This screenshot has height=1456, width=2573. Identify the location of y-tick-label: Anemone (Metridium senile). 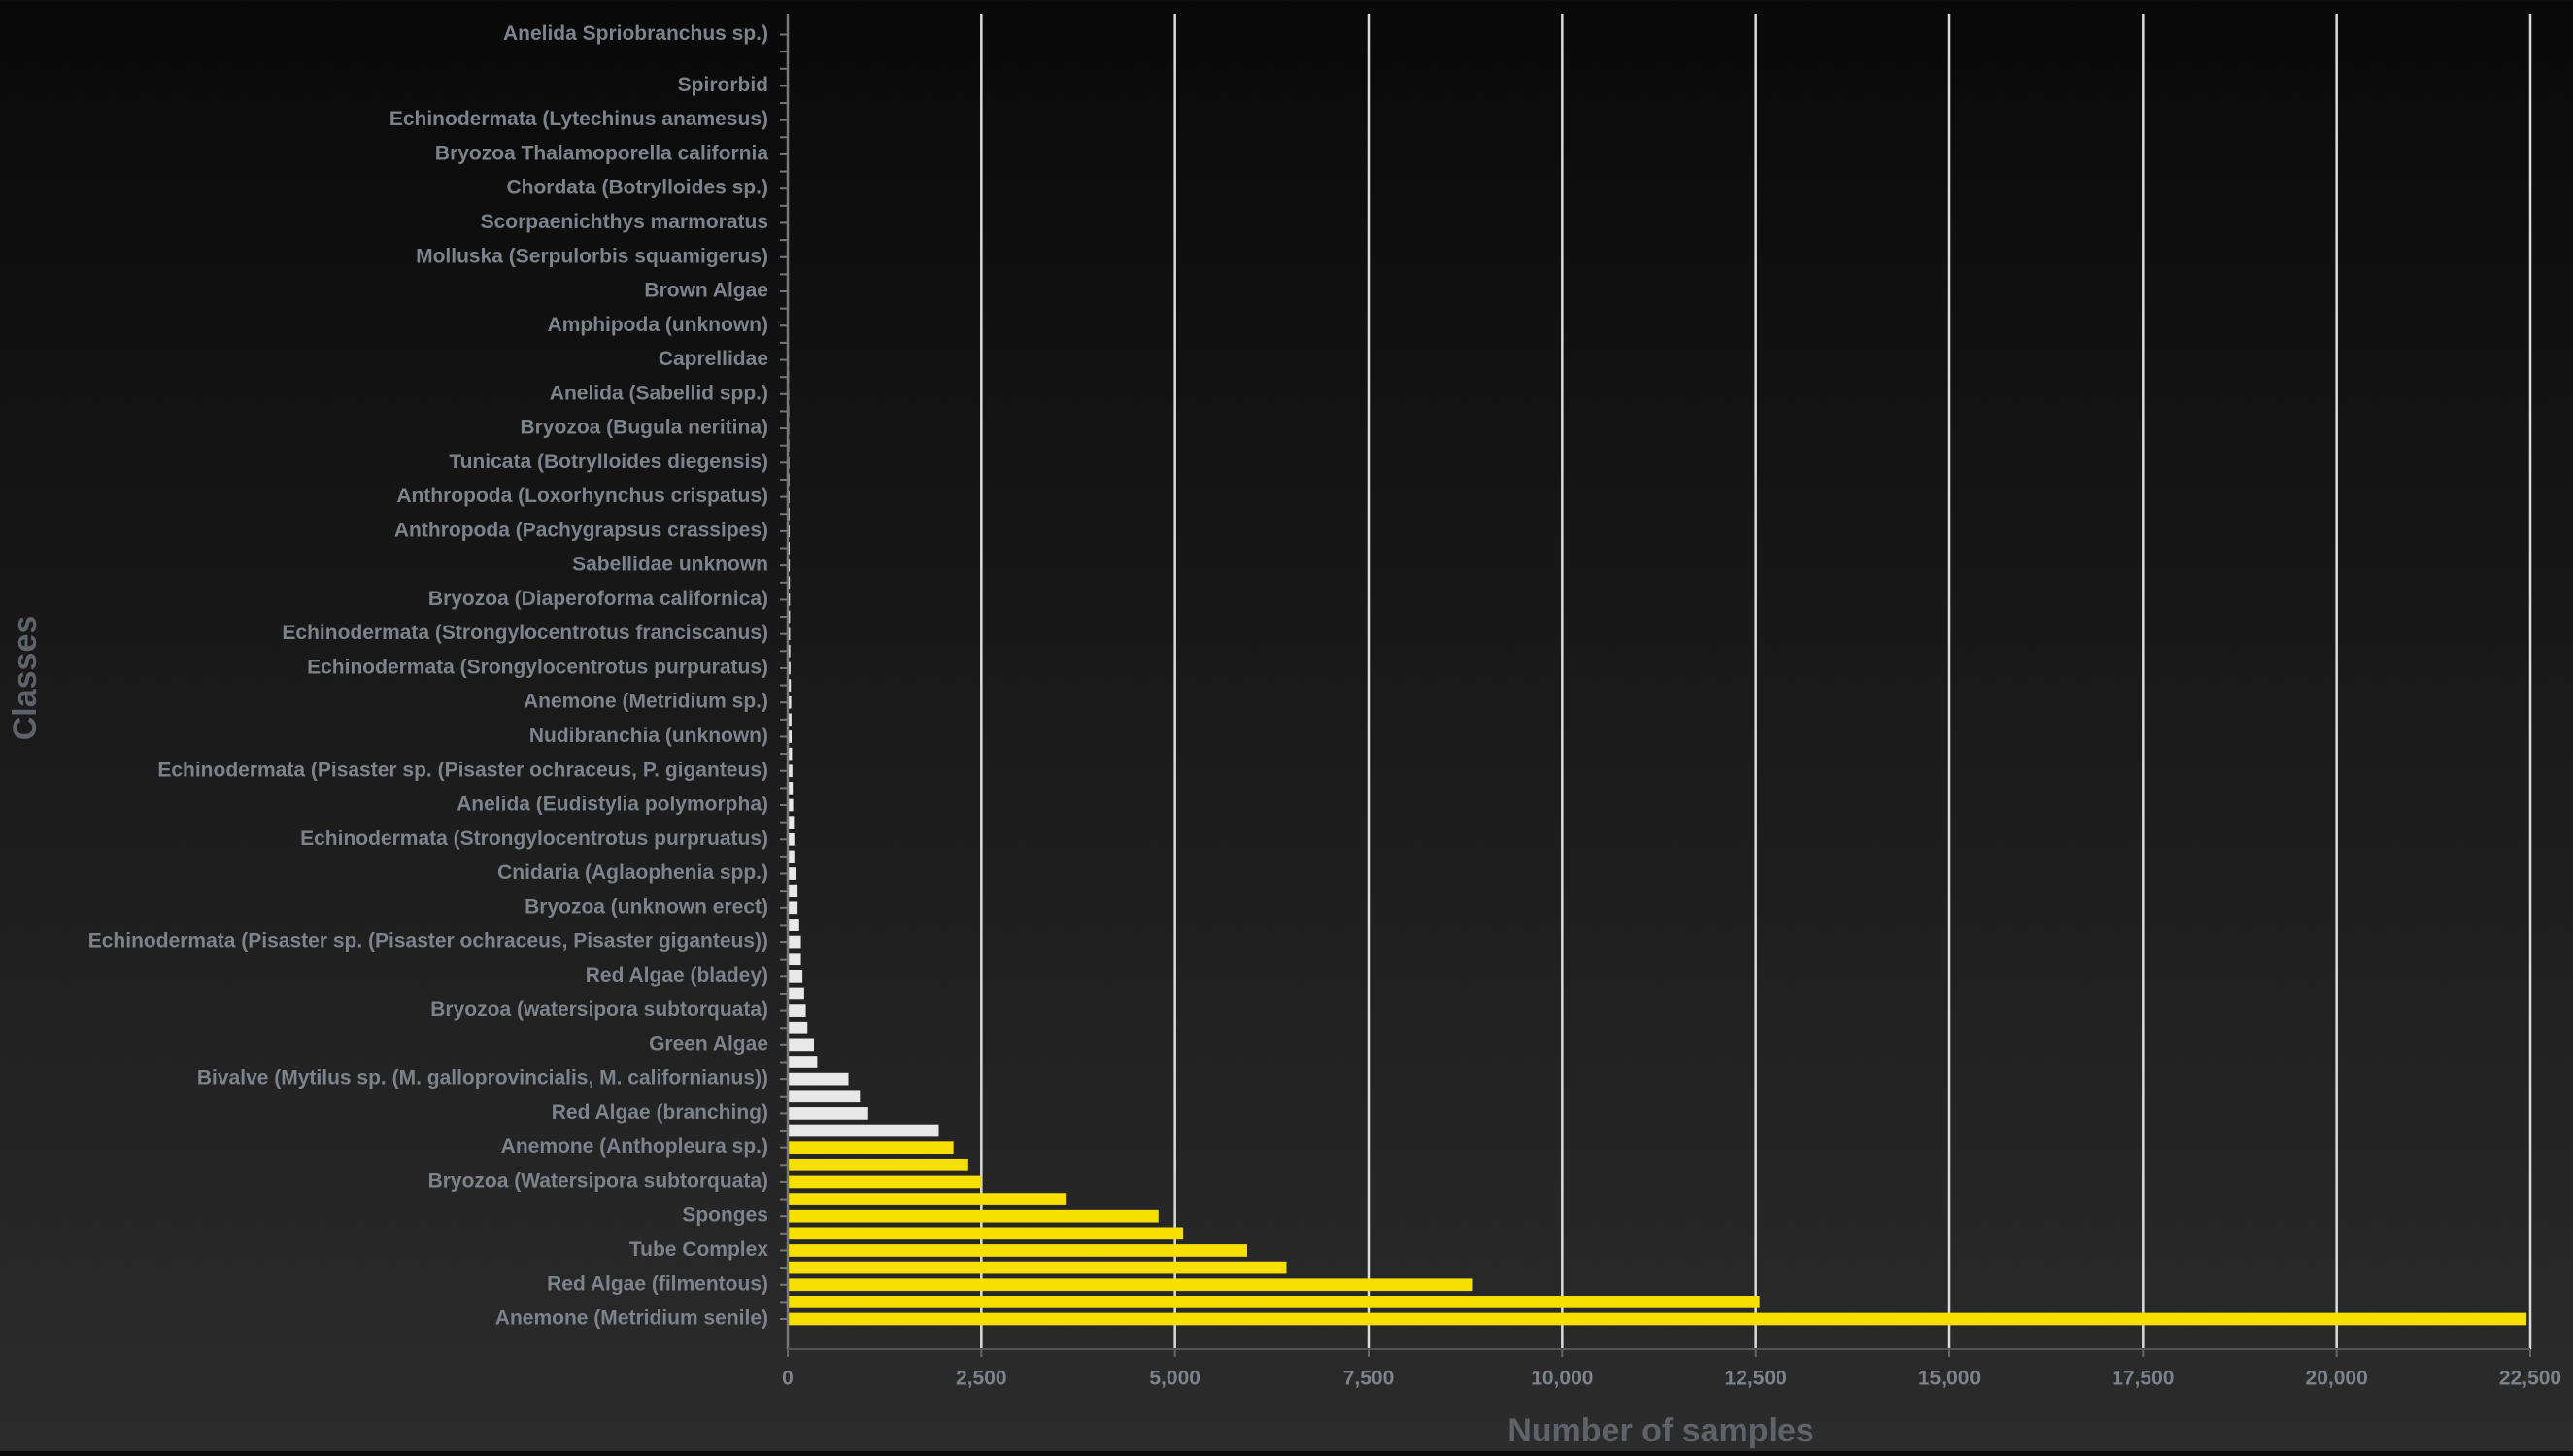
(631, 1318).